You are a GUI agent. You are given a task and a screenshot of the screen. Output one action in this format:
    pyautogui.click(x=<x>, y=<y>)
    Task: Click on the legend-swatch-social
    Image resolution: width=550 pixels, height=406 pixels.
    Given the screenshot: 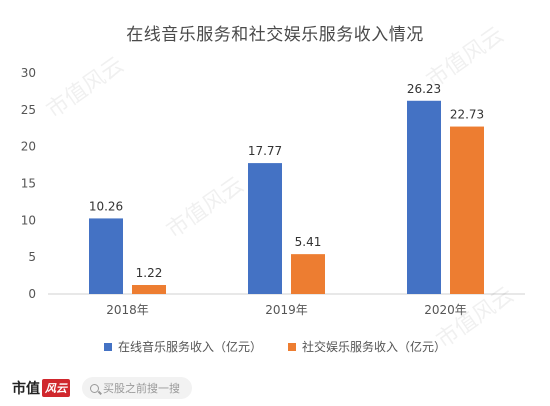 What is the action you would take?
    pyautogui.click(x=292, y=346)
    